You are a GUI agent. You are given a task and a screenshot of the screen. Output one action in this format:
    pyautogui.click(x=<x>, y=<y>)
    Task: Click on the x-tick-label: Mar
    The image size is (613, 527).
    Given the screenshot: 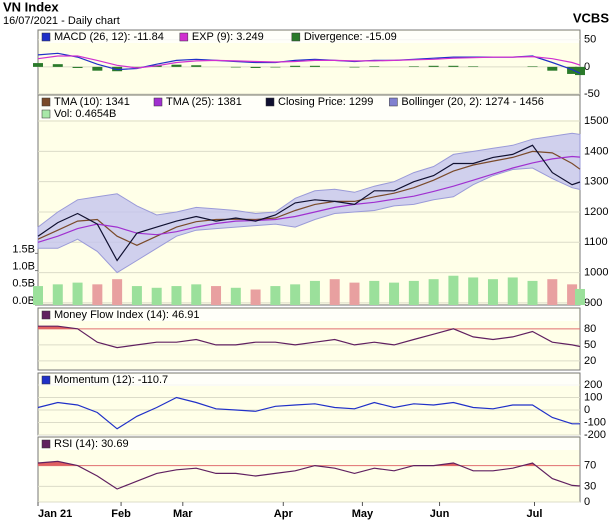 What is the action you would take?
    pyautogui.click(x=183, y=514)
    